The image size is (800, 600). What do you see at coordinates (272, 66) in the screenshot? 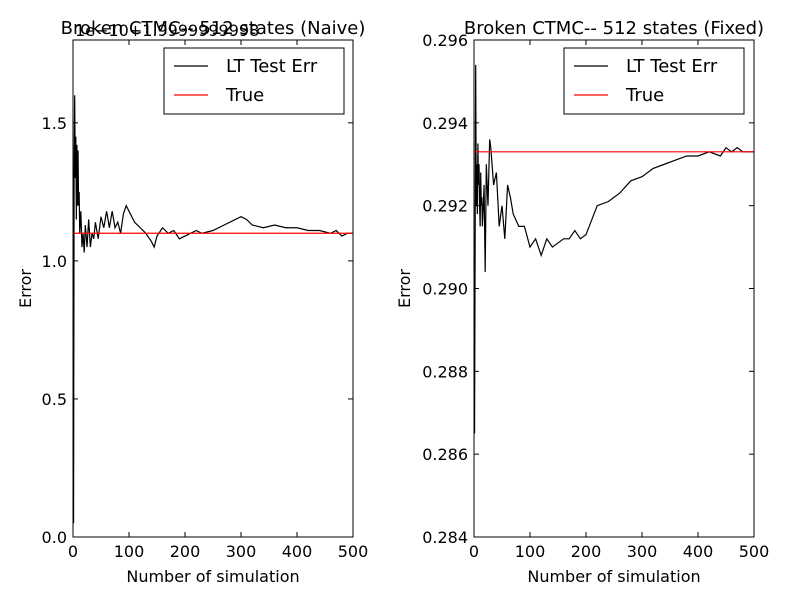
I see `naive-legend-label-lt-test-err: LT Test Err` at bounding box center [272, 66].